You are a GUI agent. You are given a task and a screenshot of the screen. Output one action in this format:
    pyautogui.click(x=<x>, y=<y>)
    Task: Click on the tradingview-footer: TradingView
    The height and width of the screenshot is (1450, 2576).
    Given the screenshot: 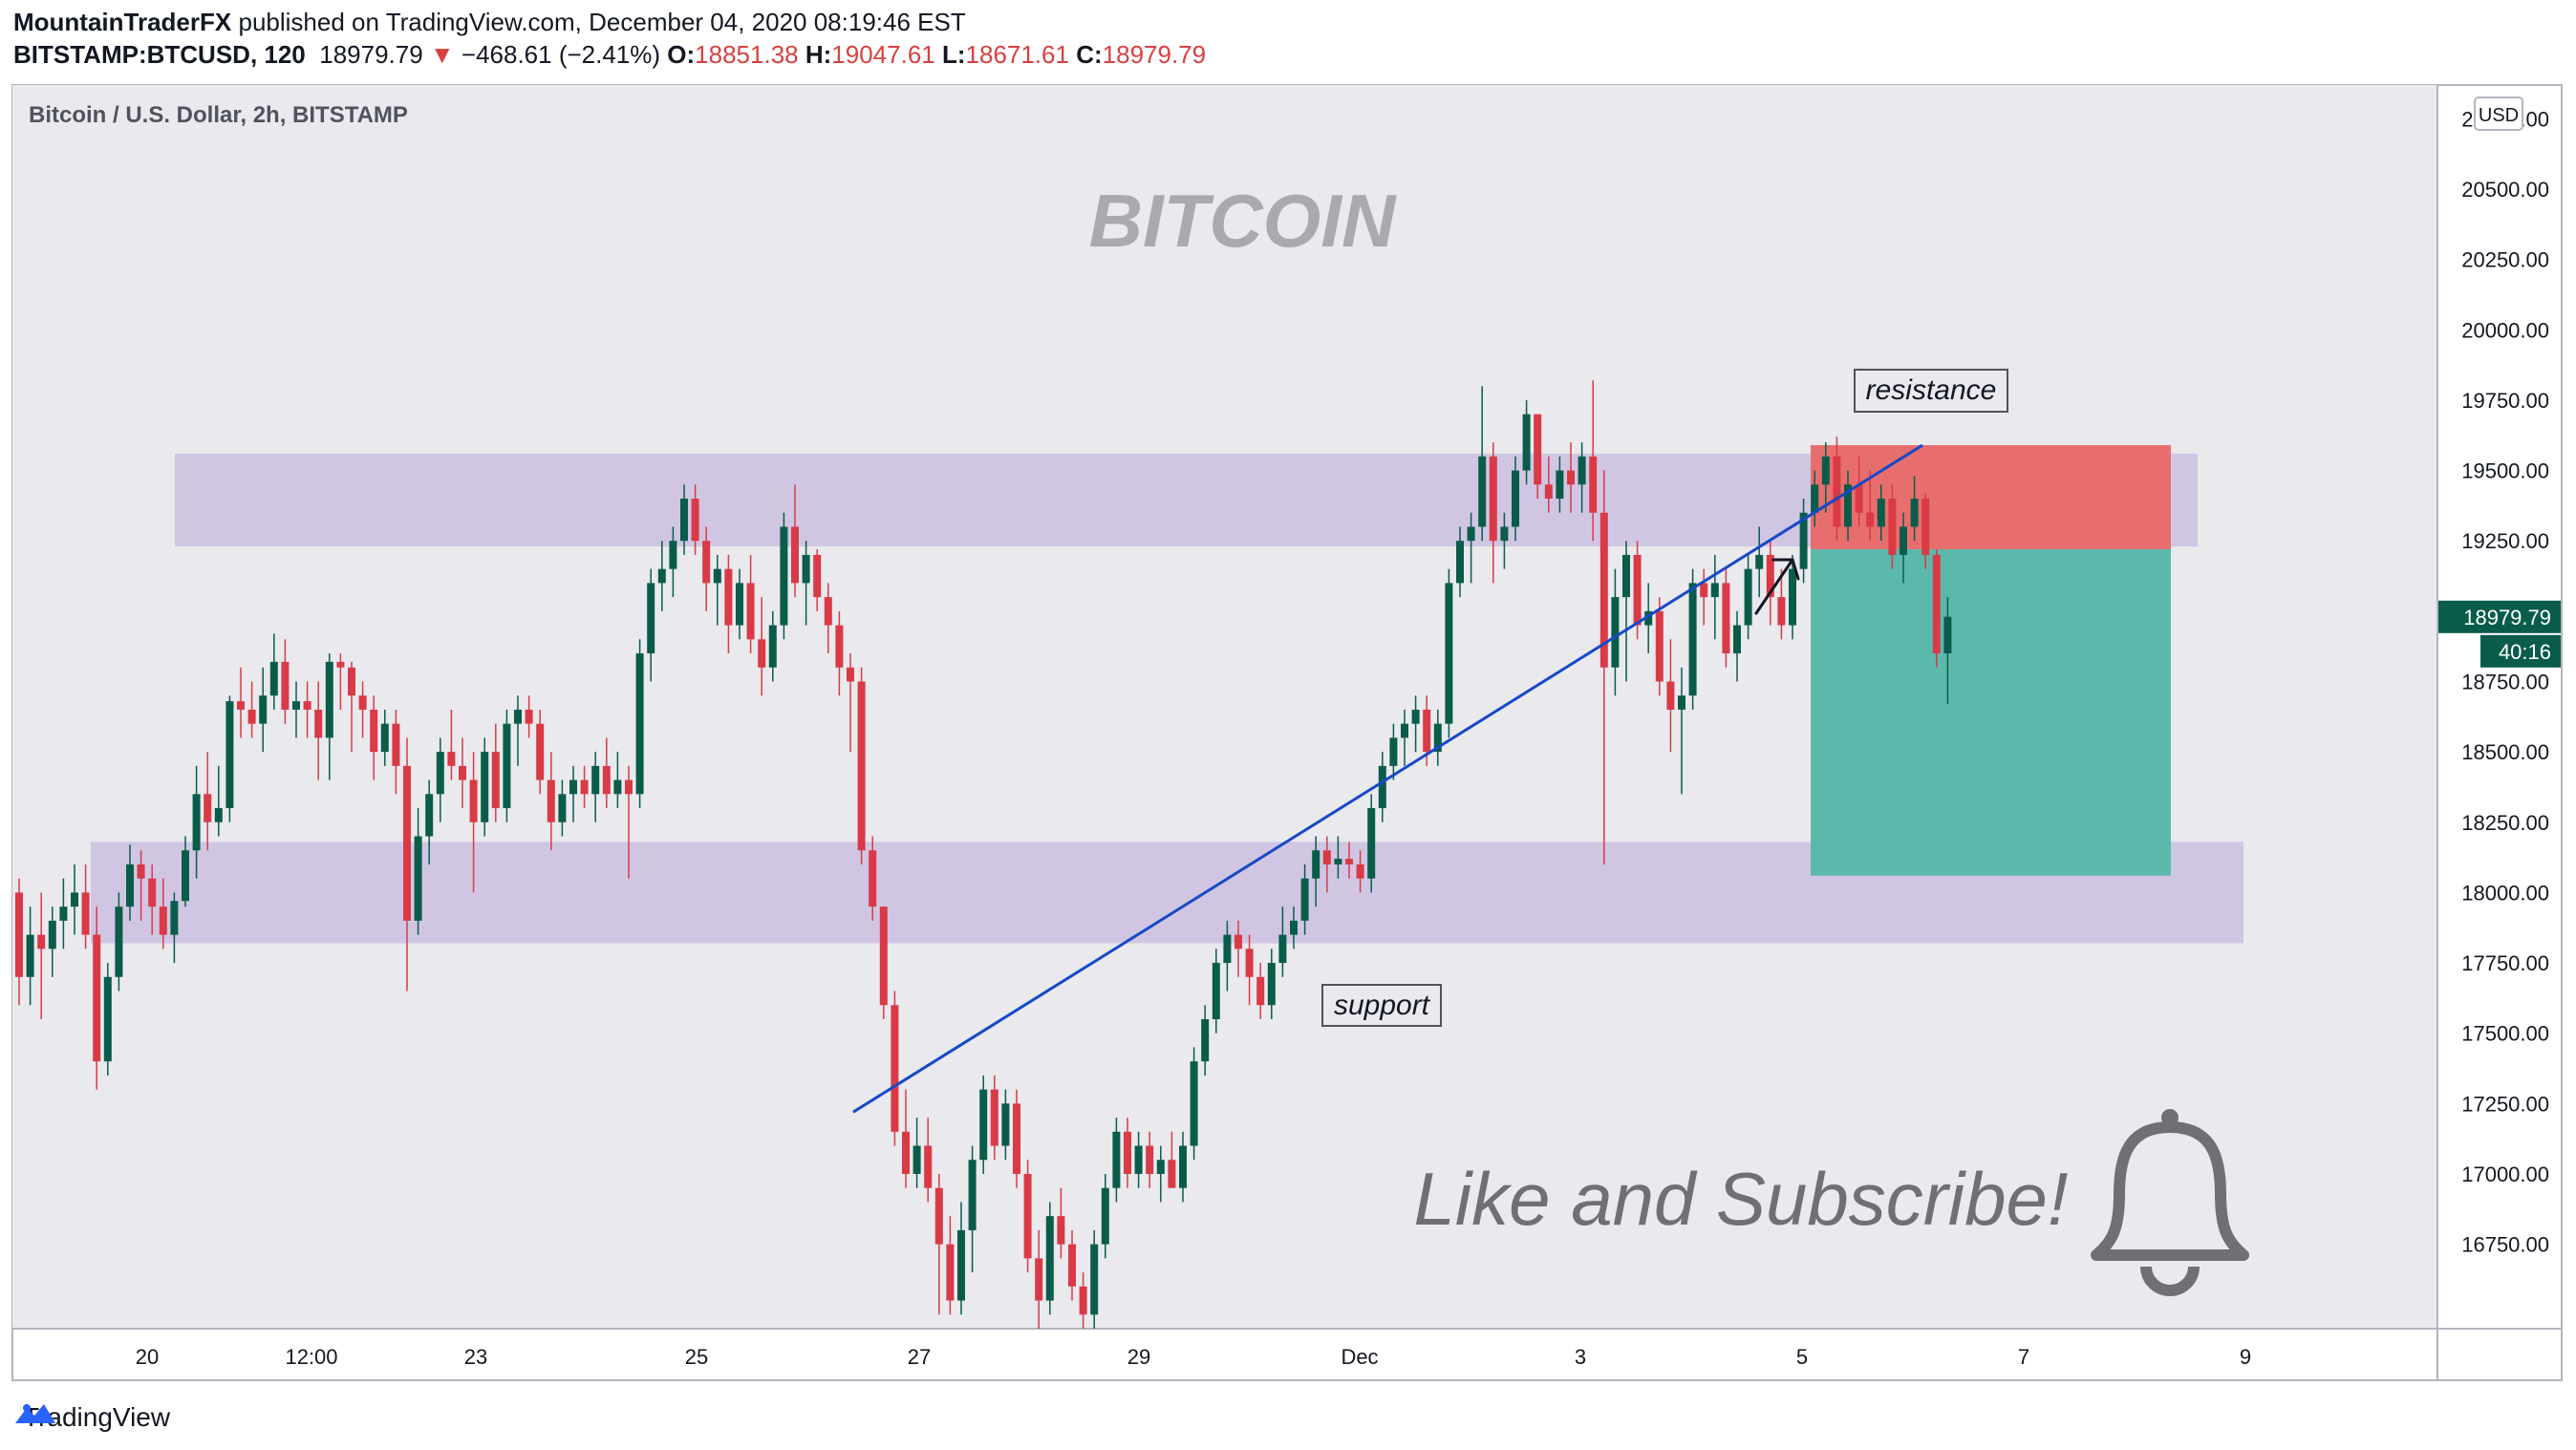 What is the action you would take?
    pyautogui.click(x=91, y=1417)
    